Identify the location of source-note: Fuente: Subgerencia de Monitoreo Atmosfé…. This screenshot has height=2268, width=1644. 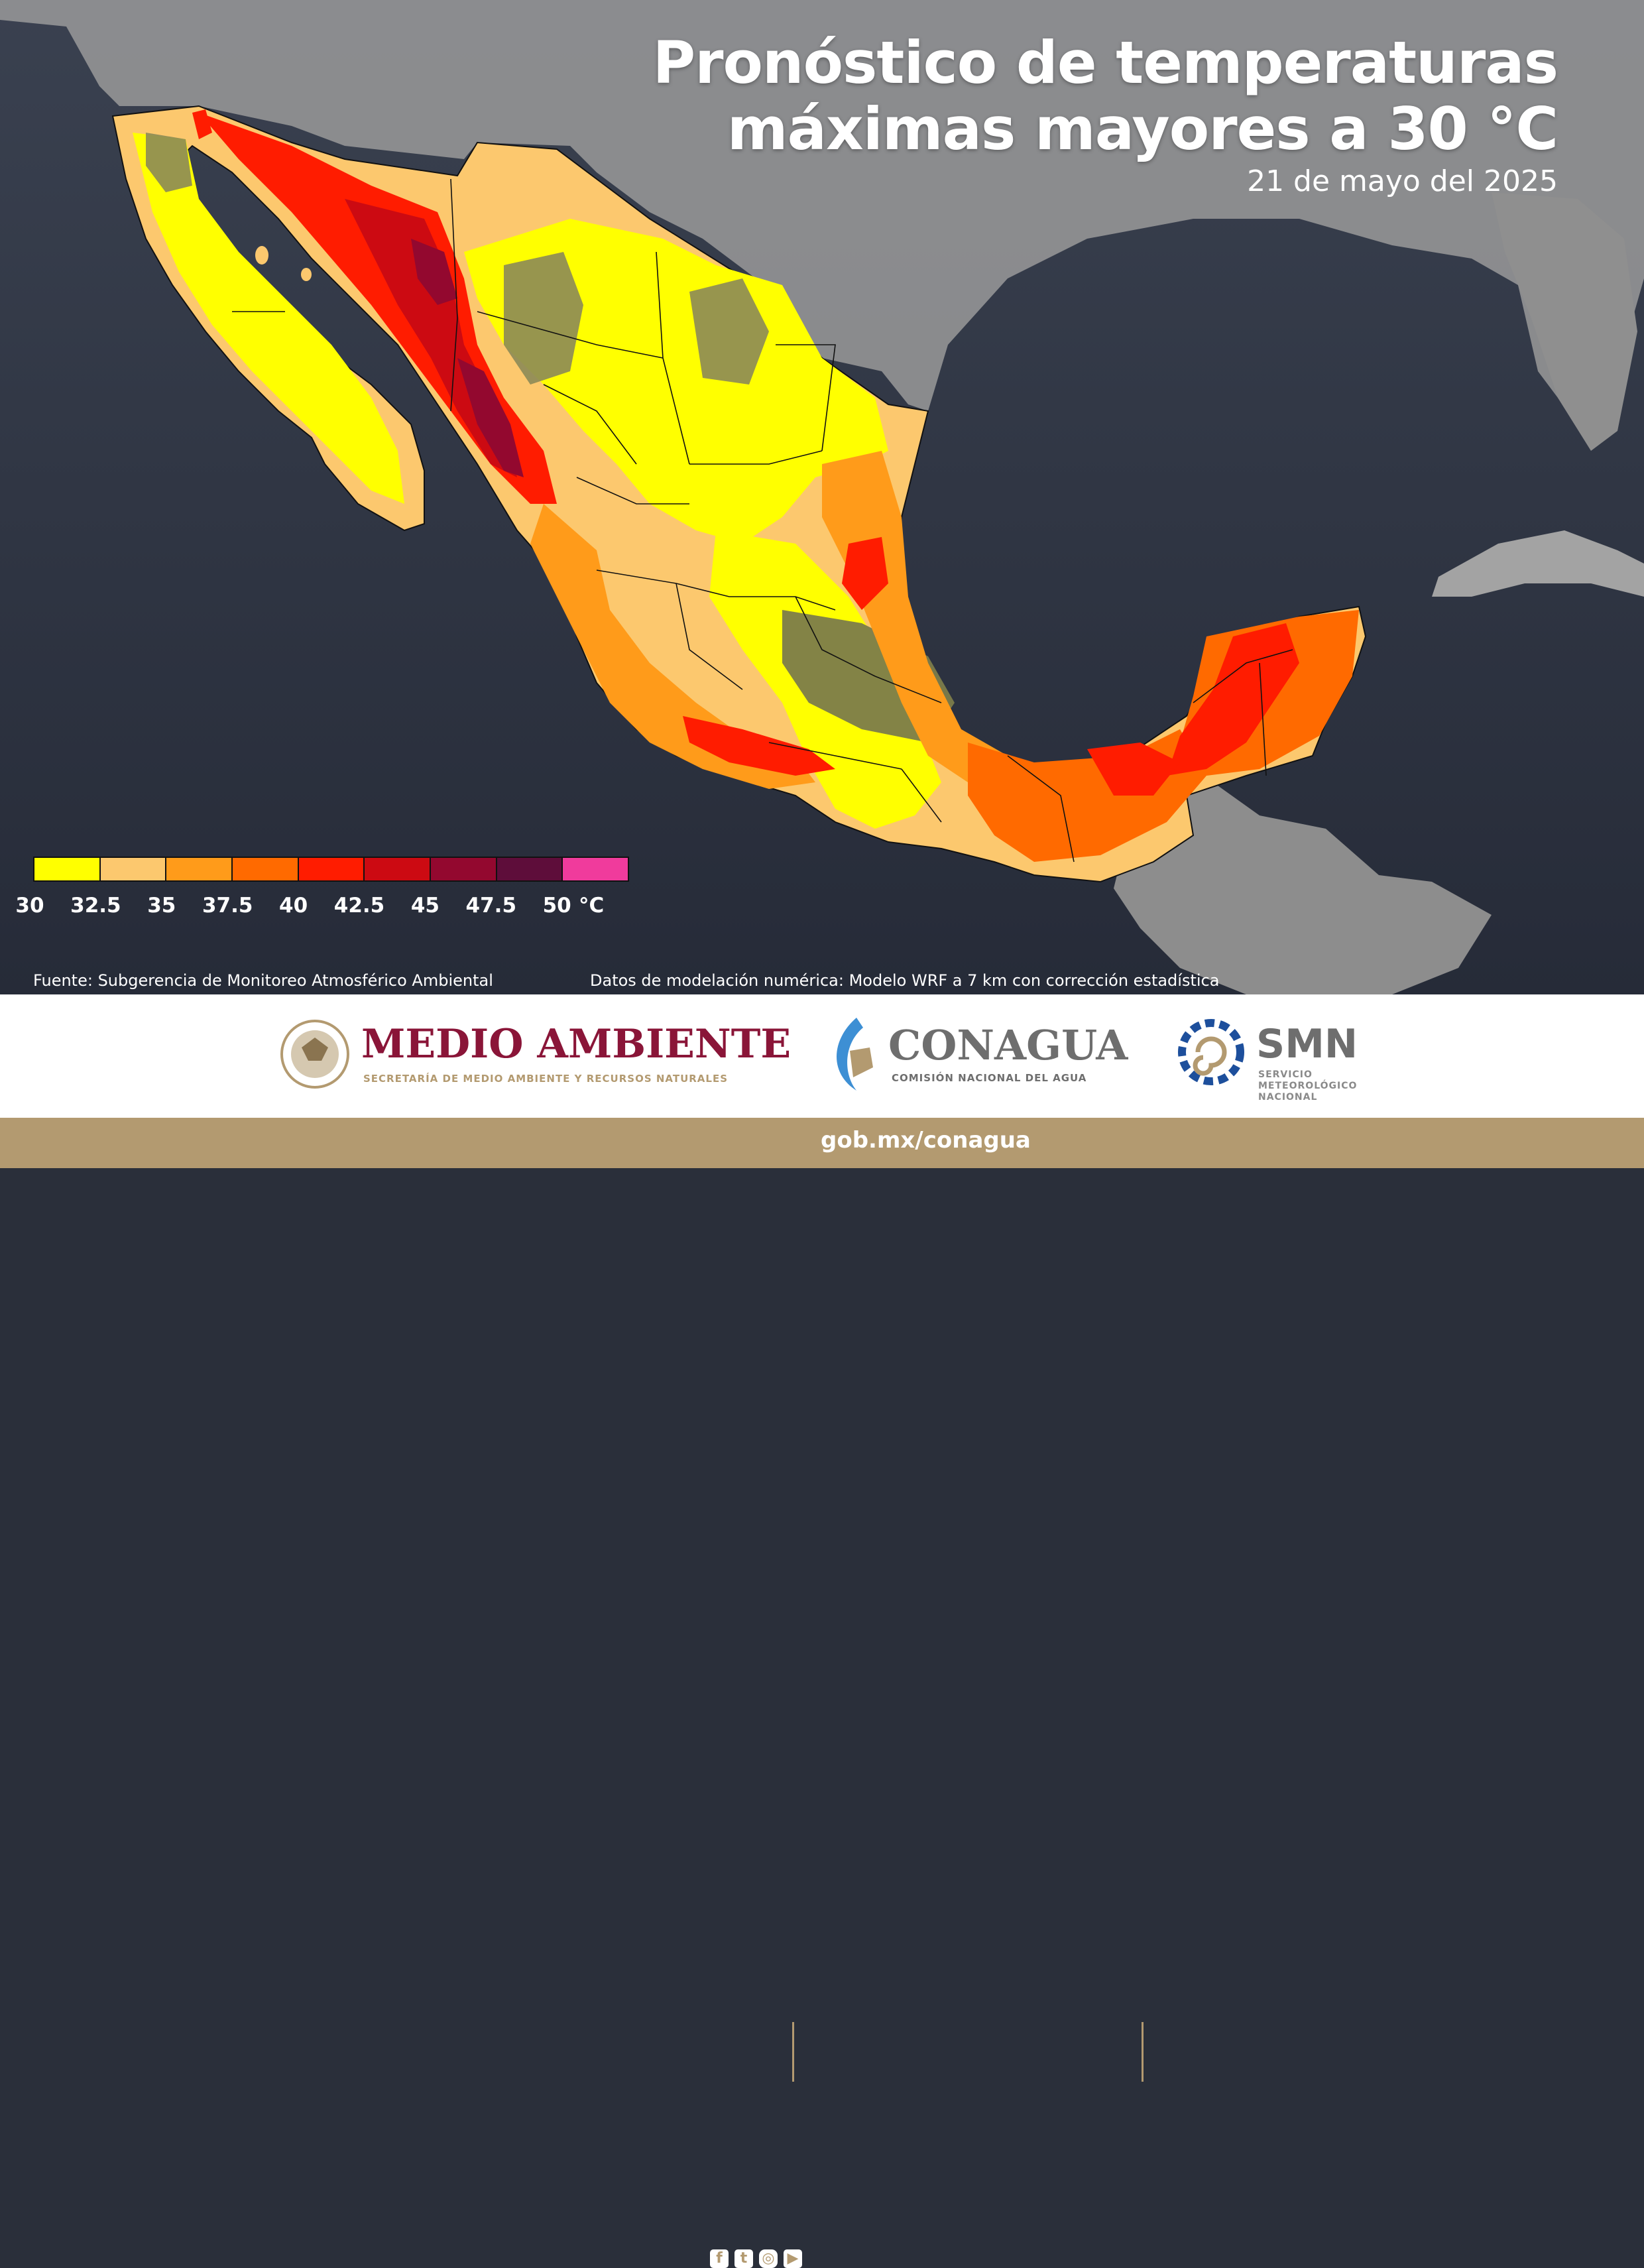
(263, 981).